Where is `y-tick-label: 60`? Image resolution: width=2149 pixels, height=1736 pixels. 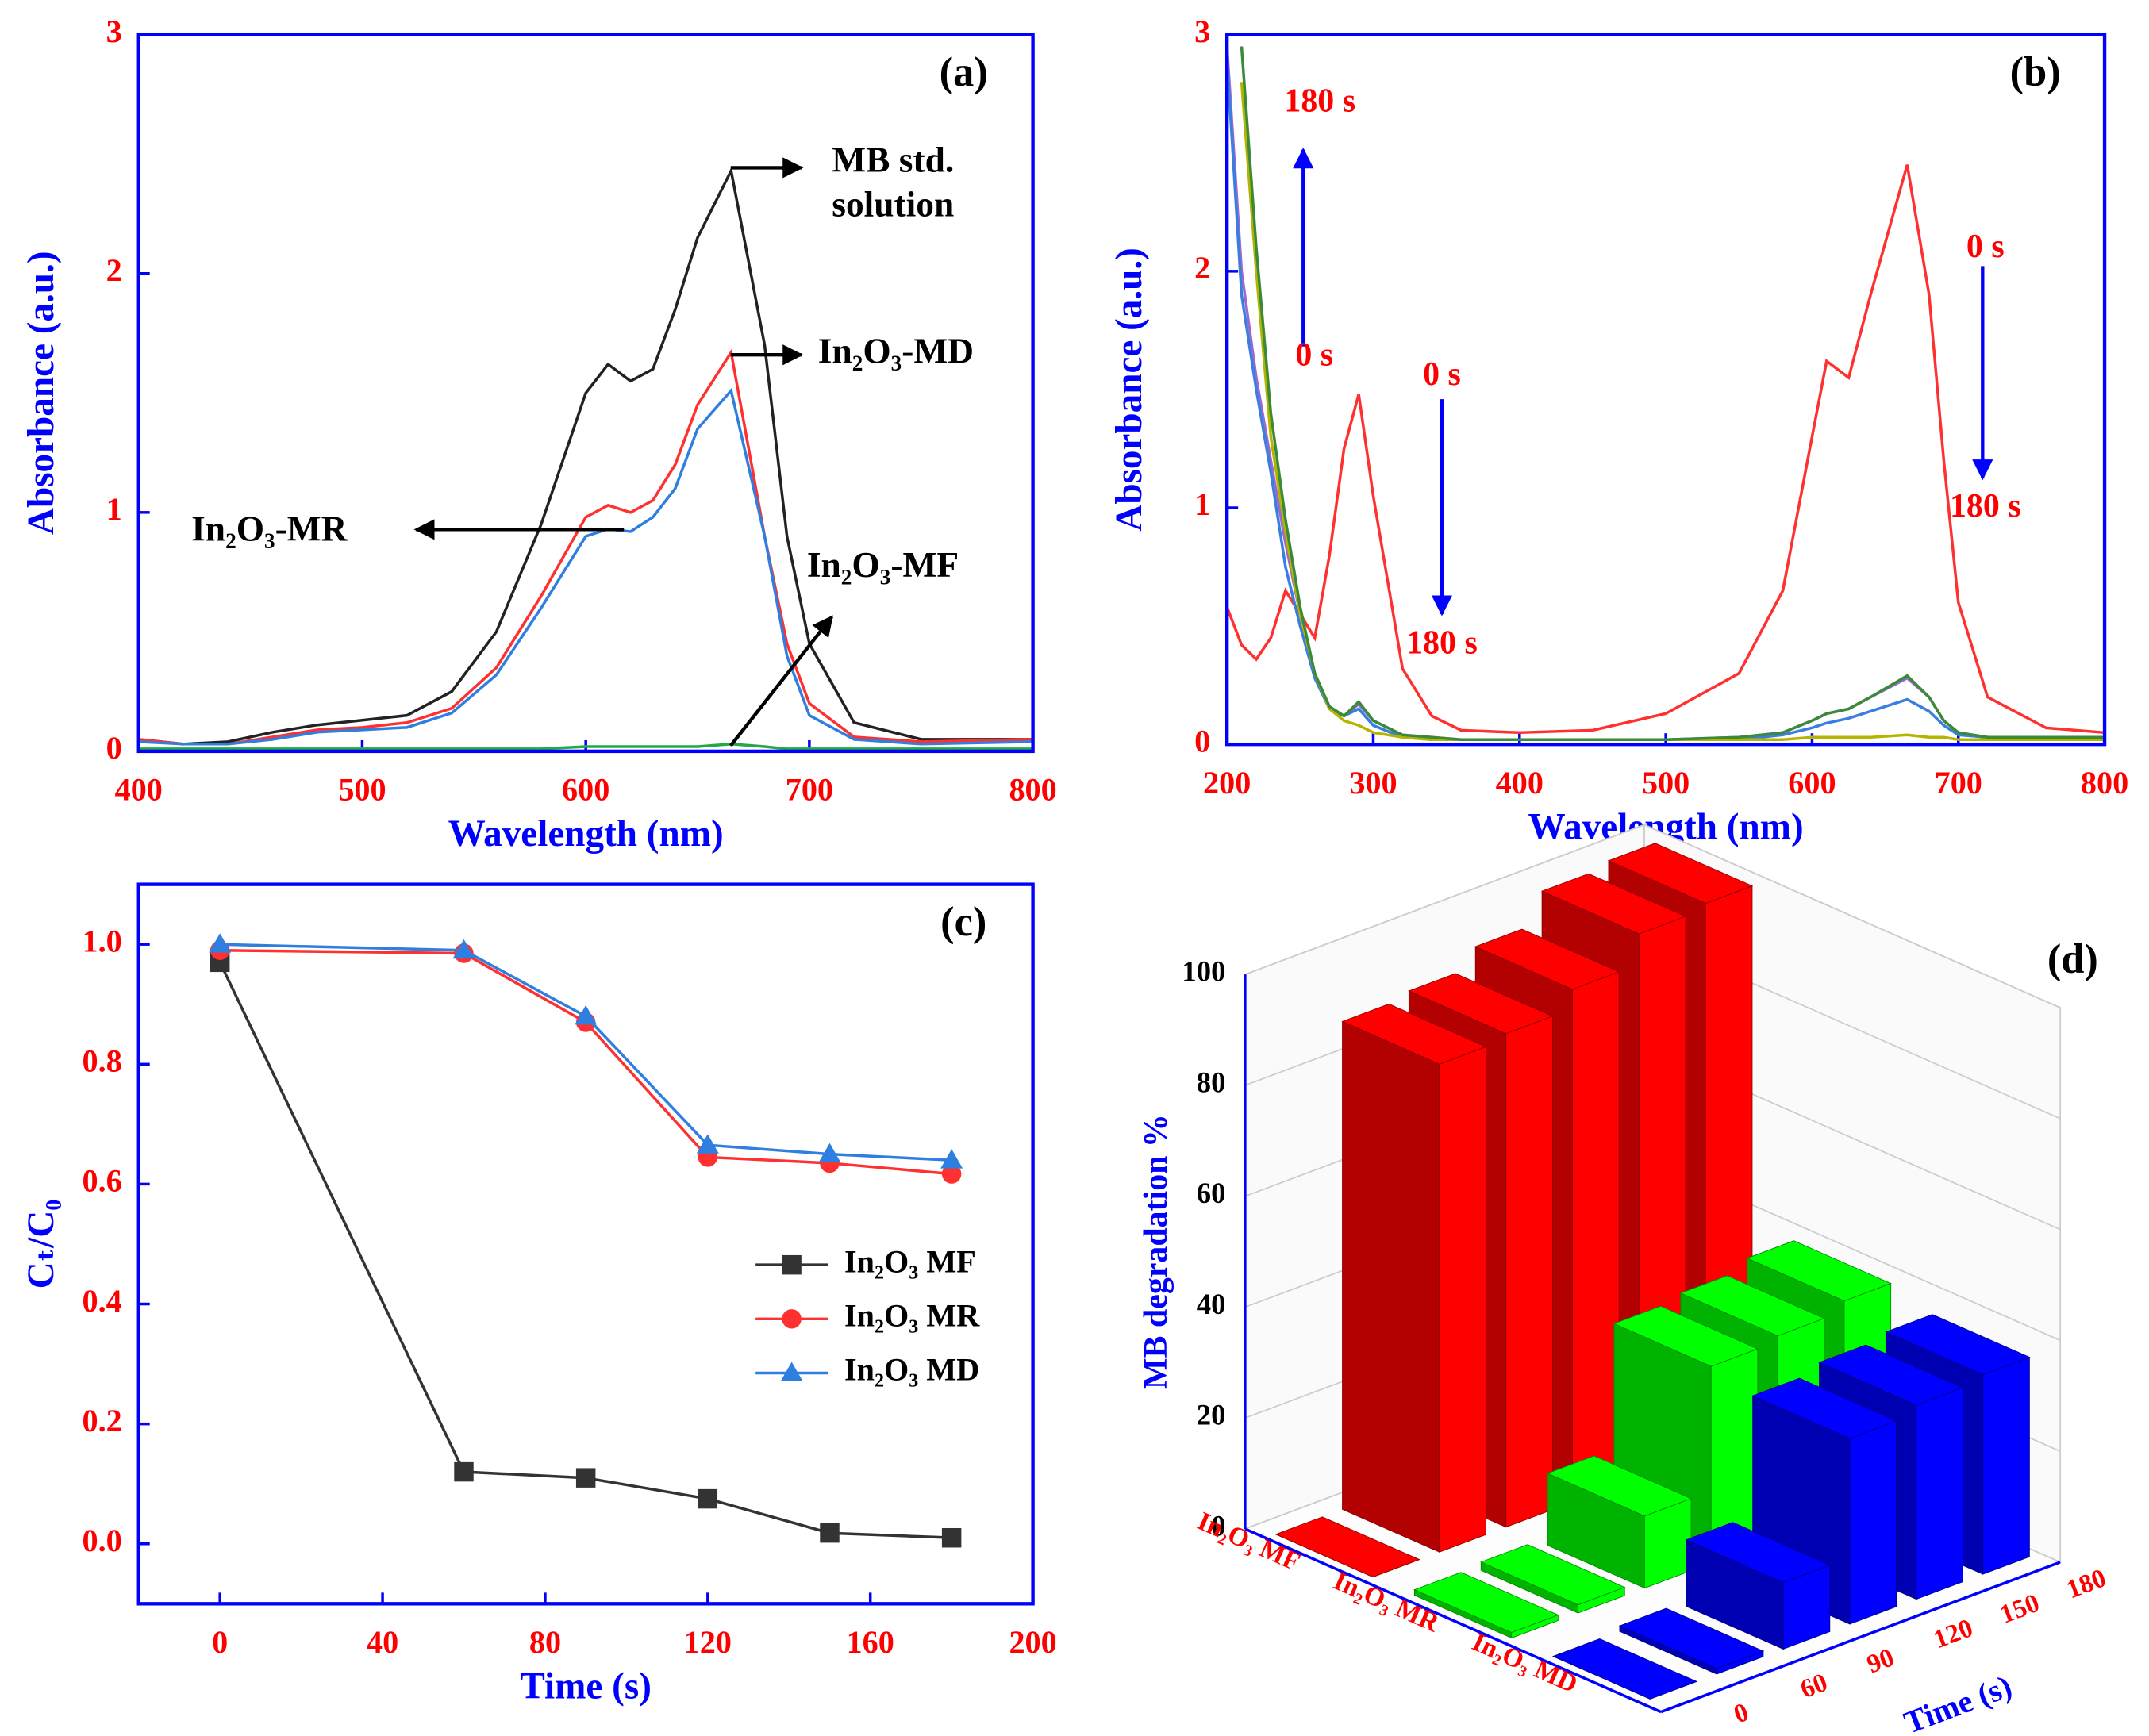
y-tick-label: 60 is located at coordinates (1211, 1193).